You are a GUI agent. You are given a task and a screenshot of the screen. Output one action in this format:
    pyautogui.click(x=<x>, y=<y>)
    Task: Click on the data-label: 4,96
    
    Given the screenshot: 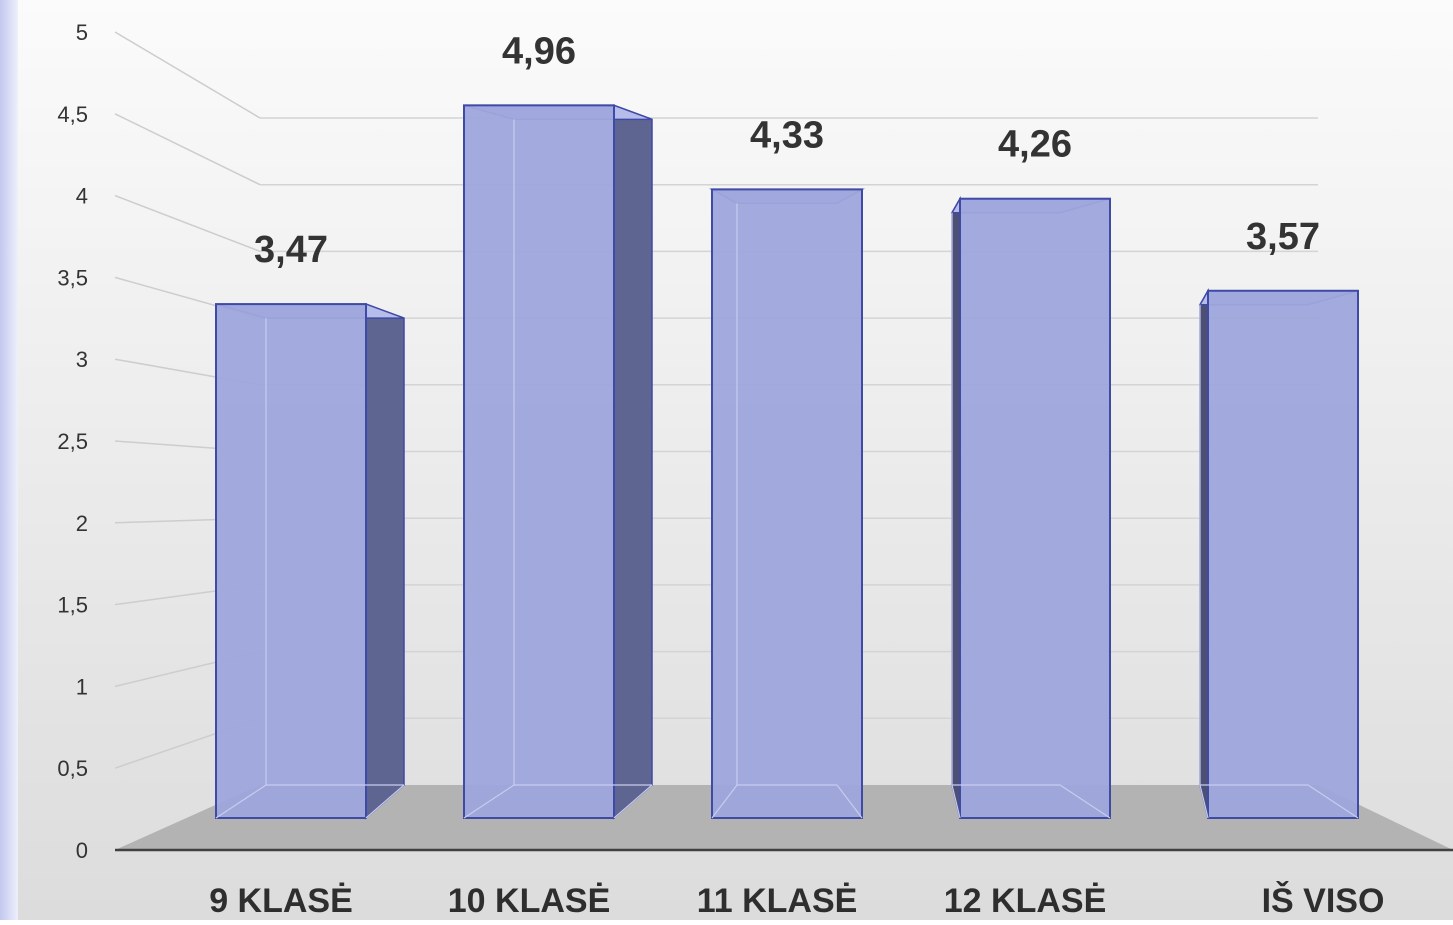 What is the action you would take?
    pyautogui.click(x=539, y=51)
    